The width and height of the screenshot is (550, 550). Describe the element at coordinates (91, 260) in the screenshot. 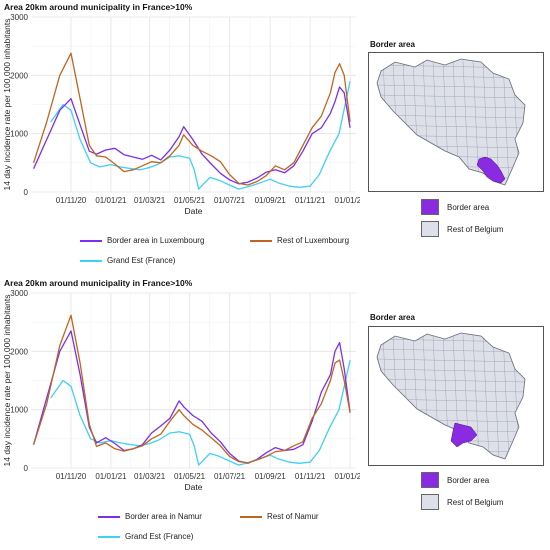

I see `legend-line-france` at that location.